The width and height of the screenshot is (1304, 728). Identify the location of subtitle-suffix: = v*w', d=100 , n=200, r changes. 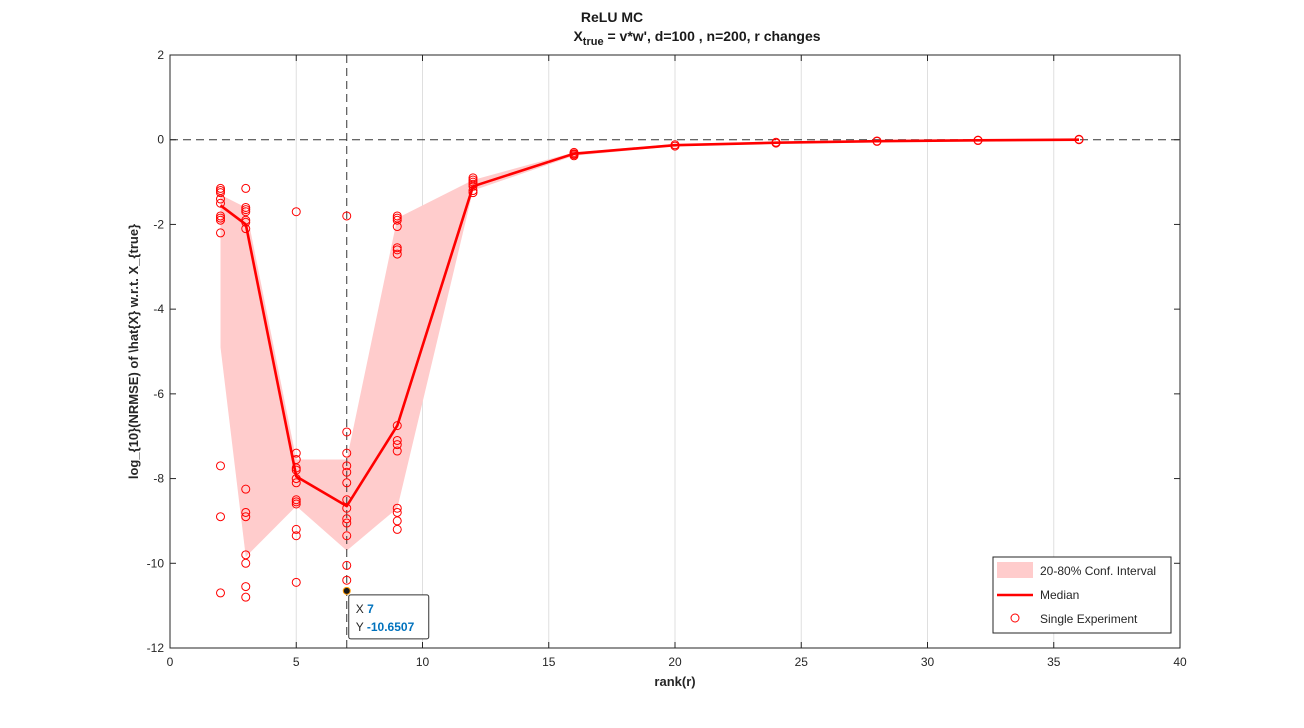
(712, 36).